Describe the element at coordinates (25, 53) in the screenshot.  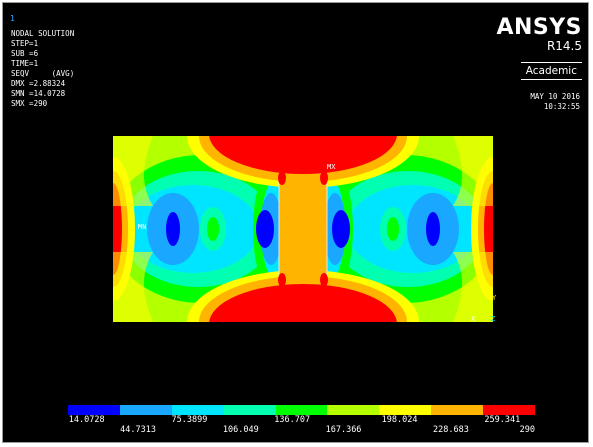
I see `info-line: SUB =6` at that location.